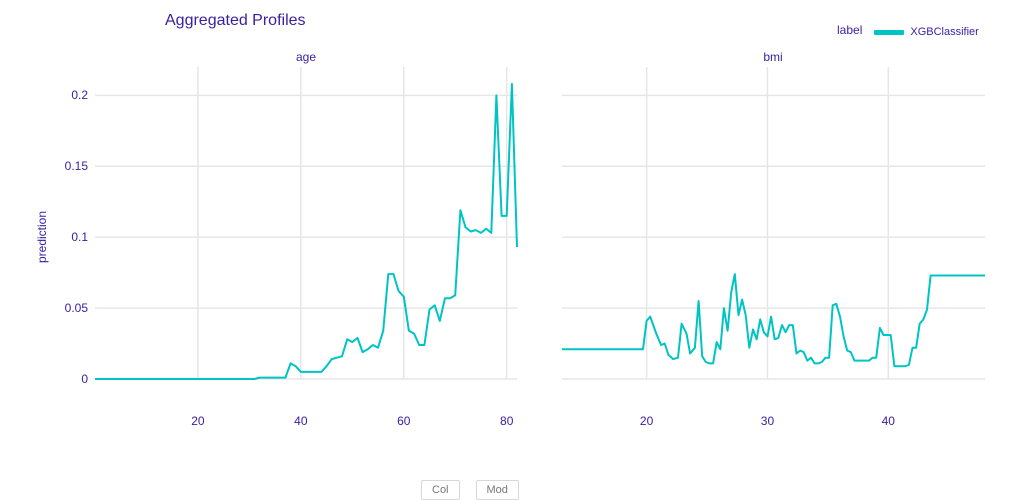  Describe the element at coordinates (767, 421) in the screenshot. I see `x-tick-label: 30` at that location.